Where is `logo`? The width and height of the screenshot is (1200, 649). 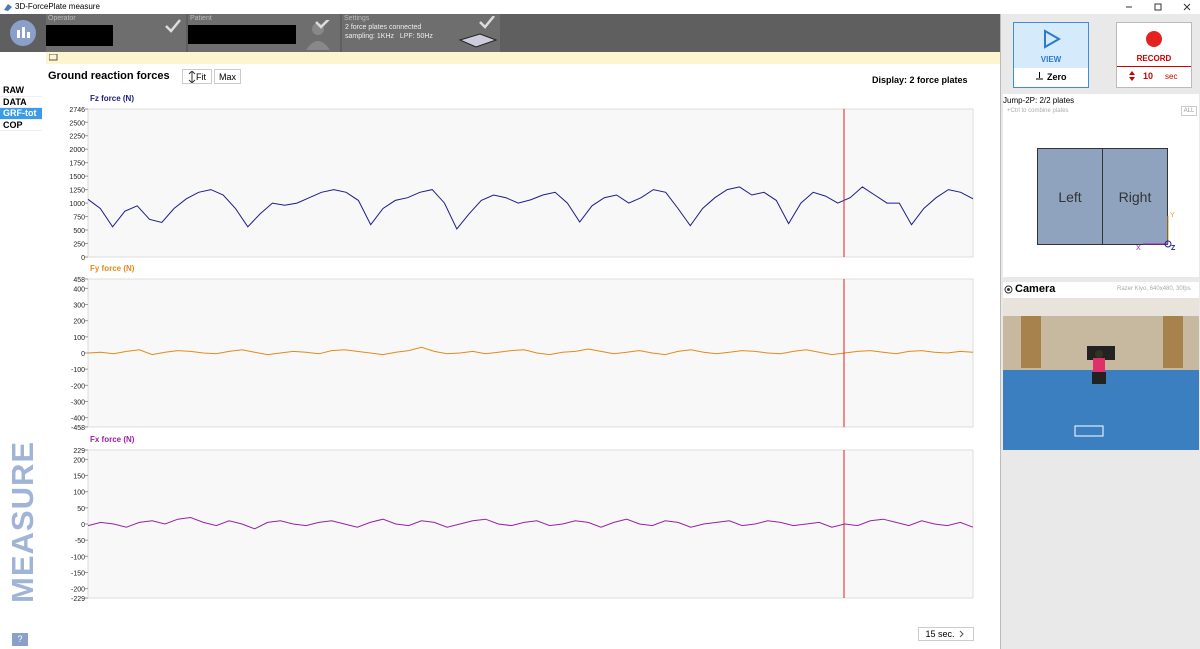 logo is located at coordinates (23, 33).